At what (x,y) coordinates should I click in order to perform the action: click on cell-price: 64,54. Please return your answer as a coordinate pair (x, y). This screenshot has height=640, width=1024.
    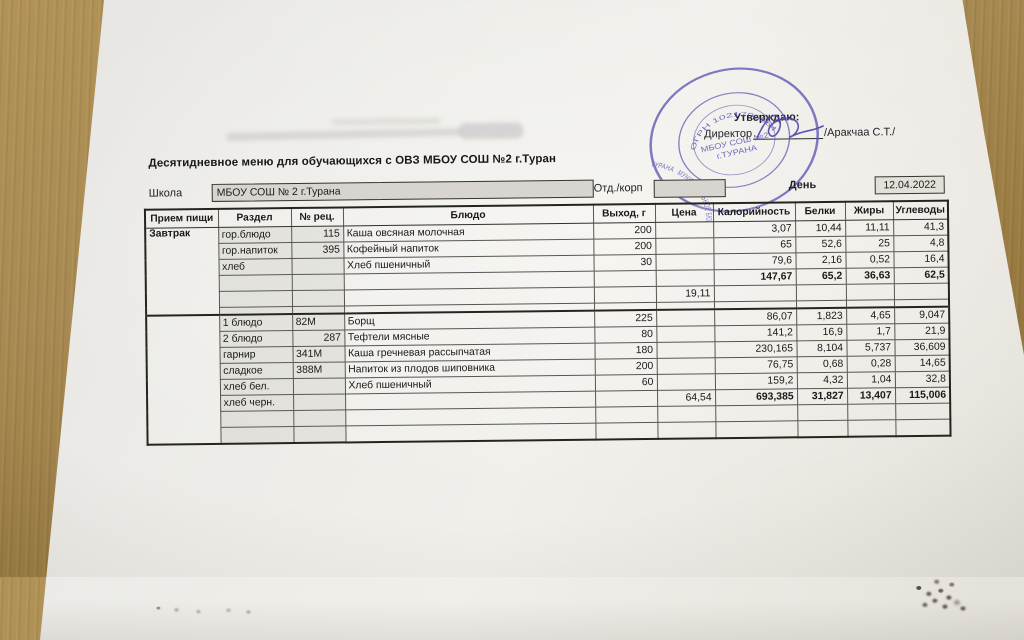
    Looking at the image, I should click on (686, 398).